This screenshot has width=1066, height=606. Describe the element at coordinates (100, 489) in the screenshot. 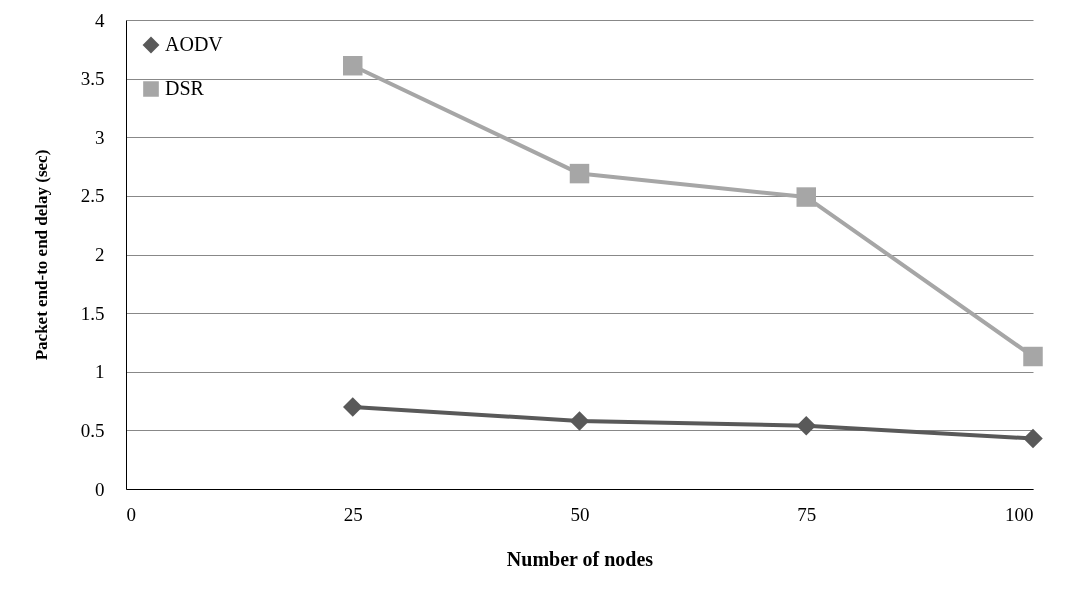

I see `y-tick-label: 0` at that location.